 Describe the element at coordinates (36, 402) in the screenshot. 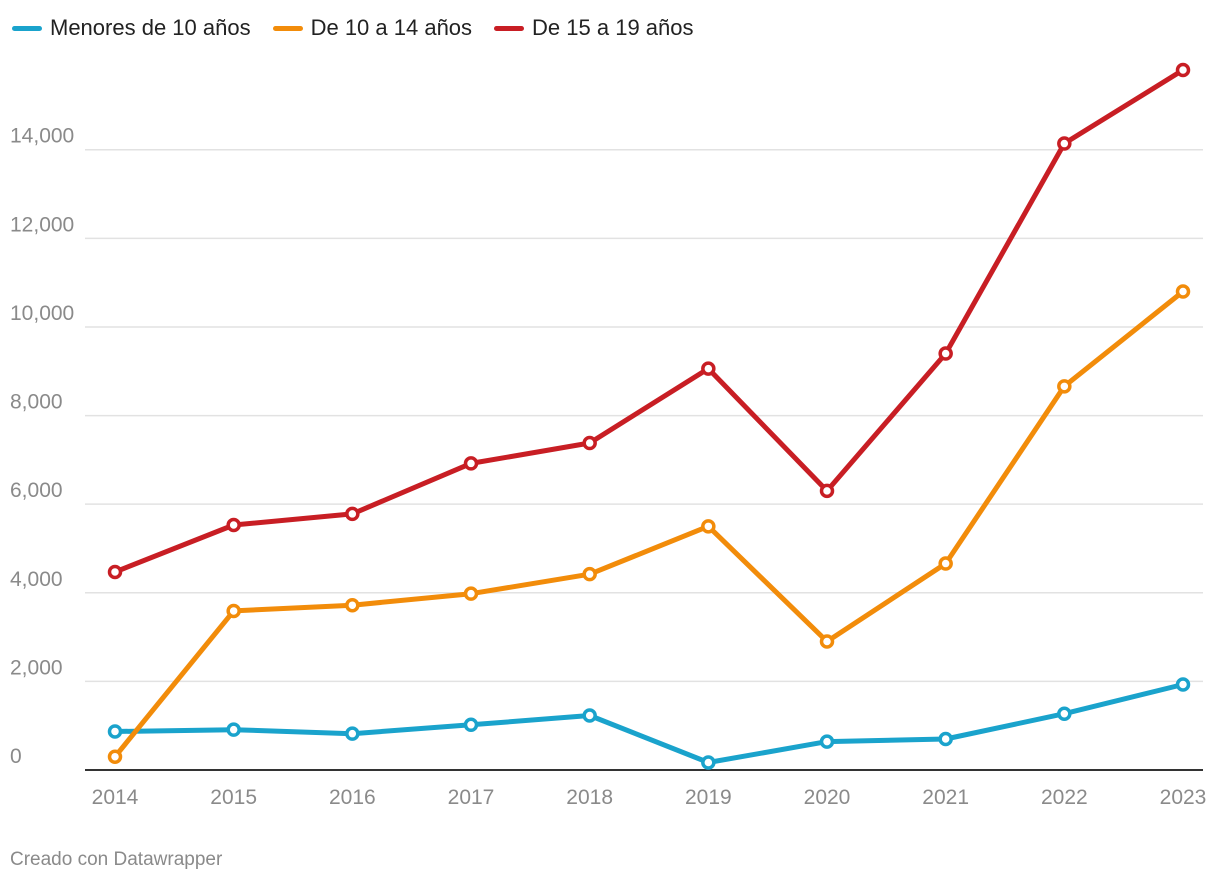

I see `y-tick-label: 8,000` at that location.